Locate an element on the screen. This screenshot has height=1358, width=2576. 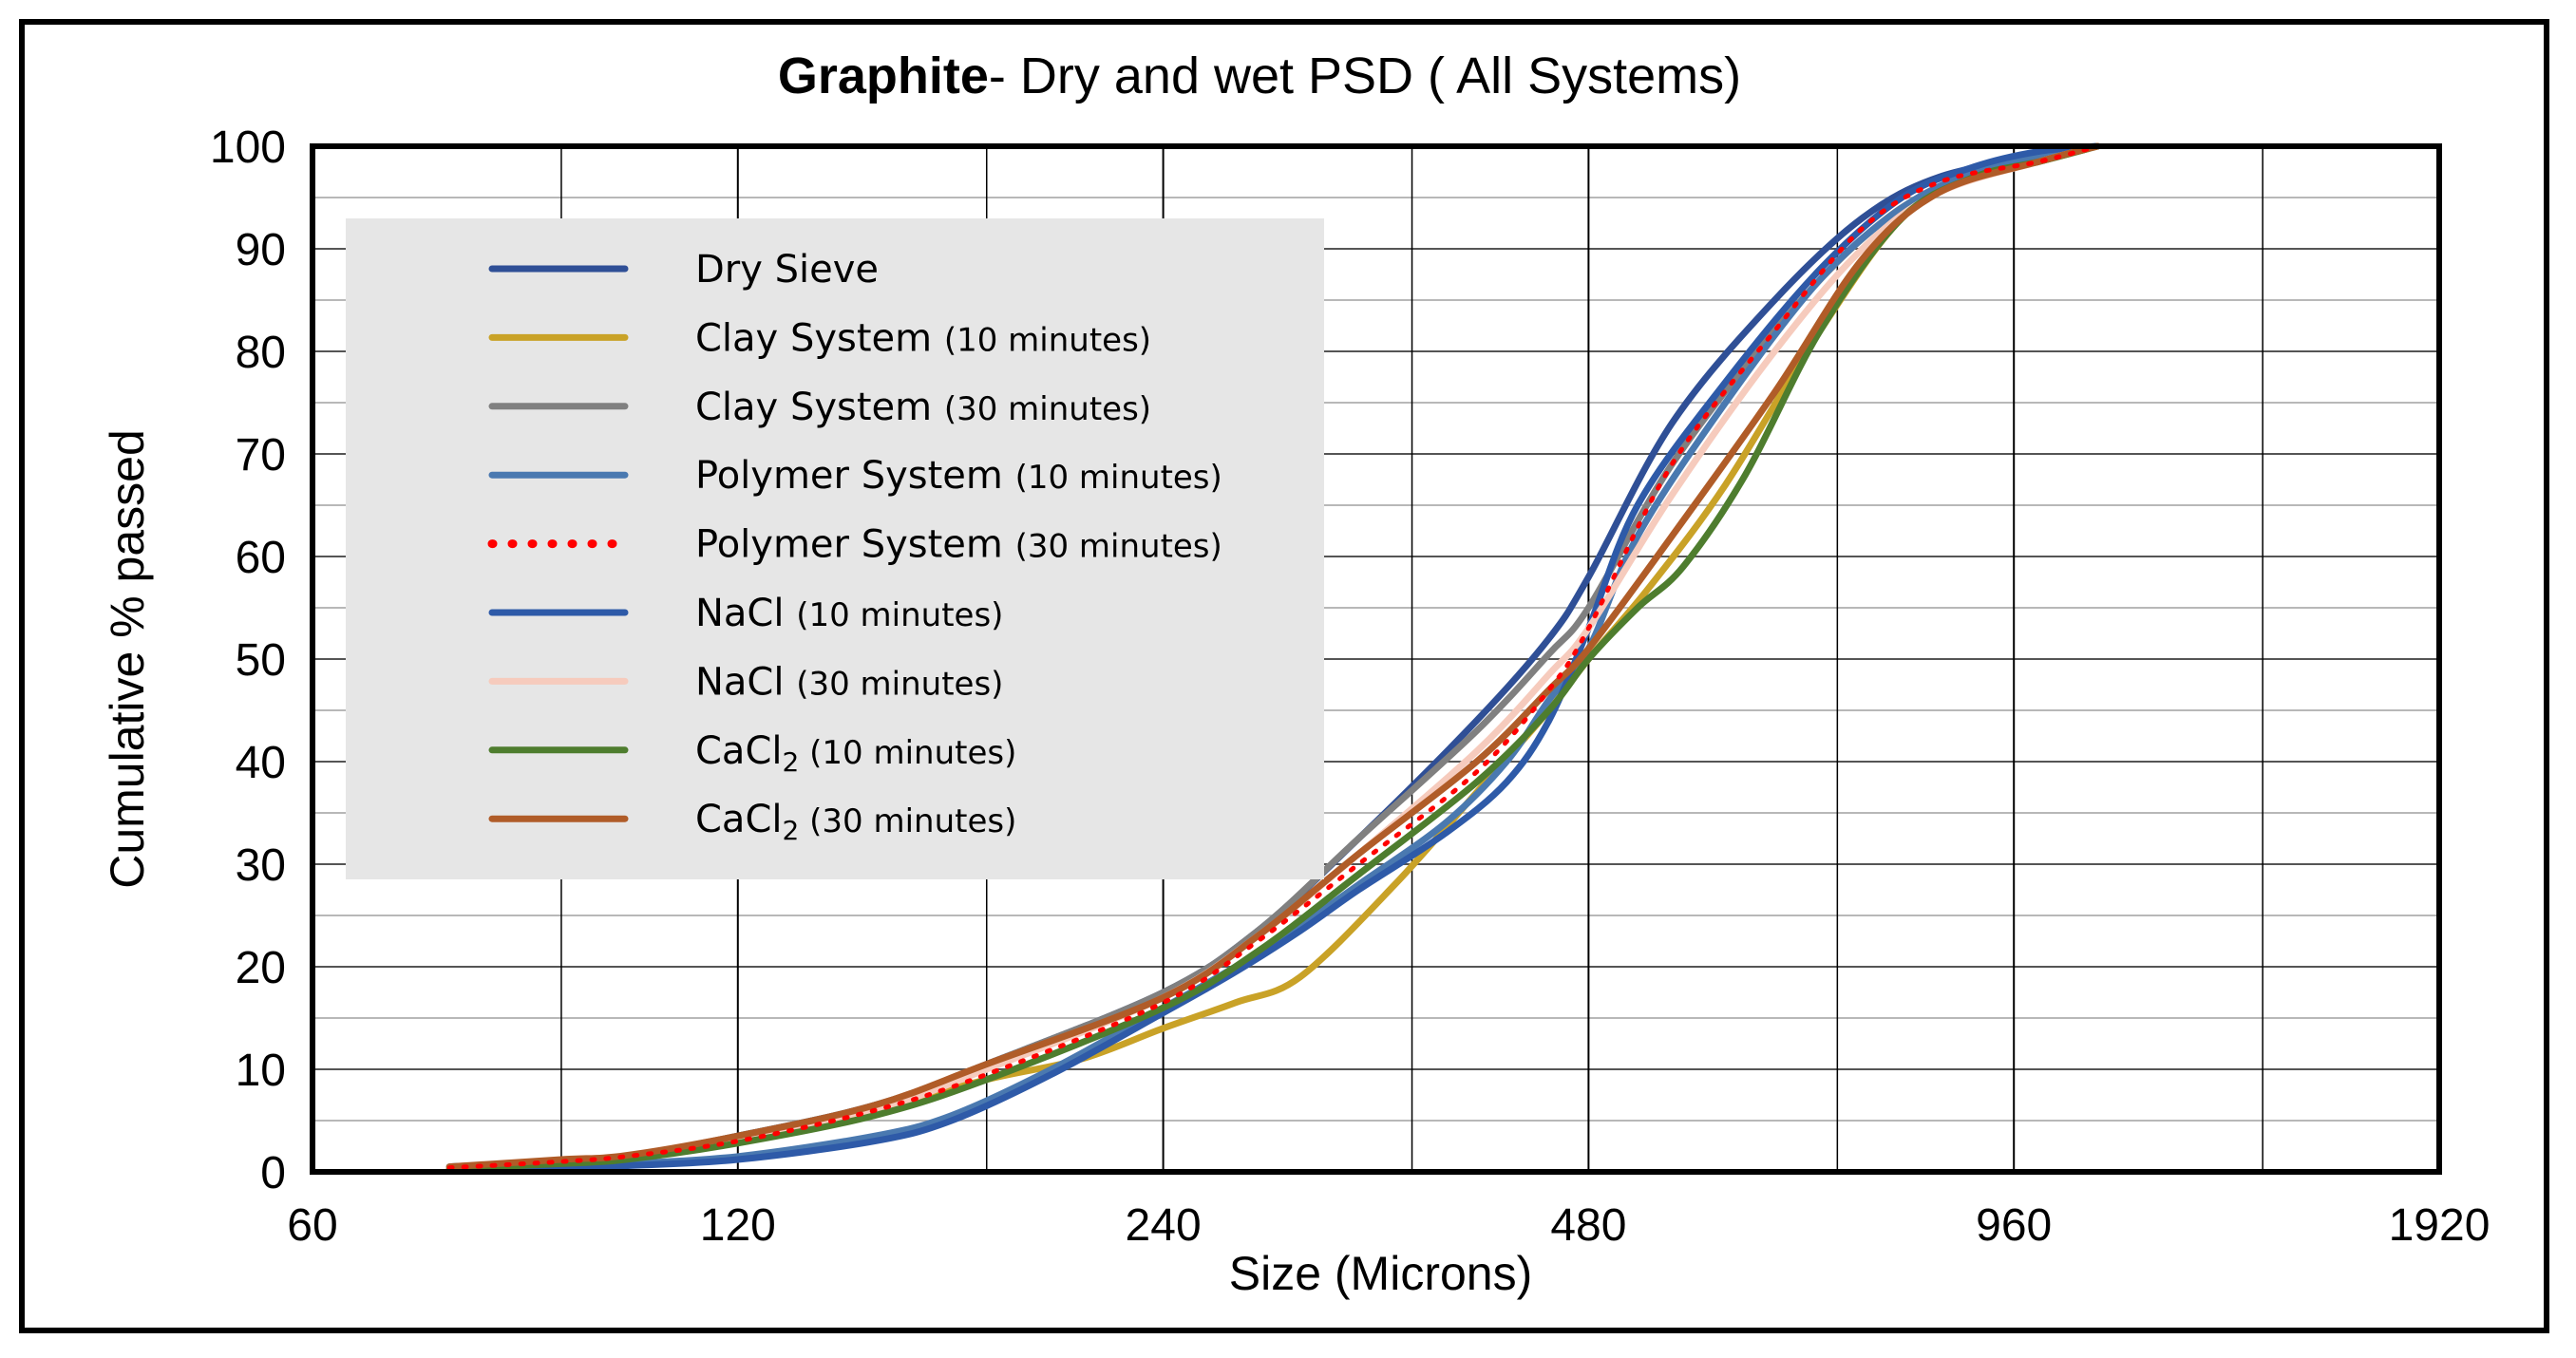
legend-label-main: Dry Sieve is located at coordinates (787, 270).